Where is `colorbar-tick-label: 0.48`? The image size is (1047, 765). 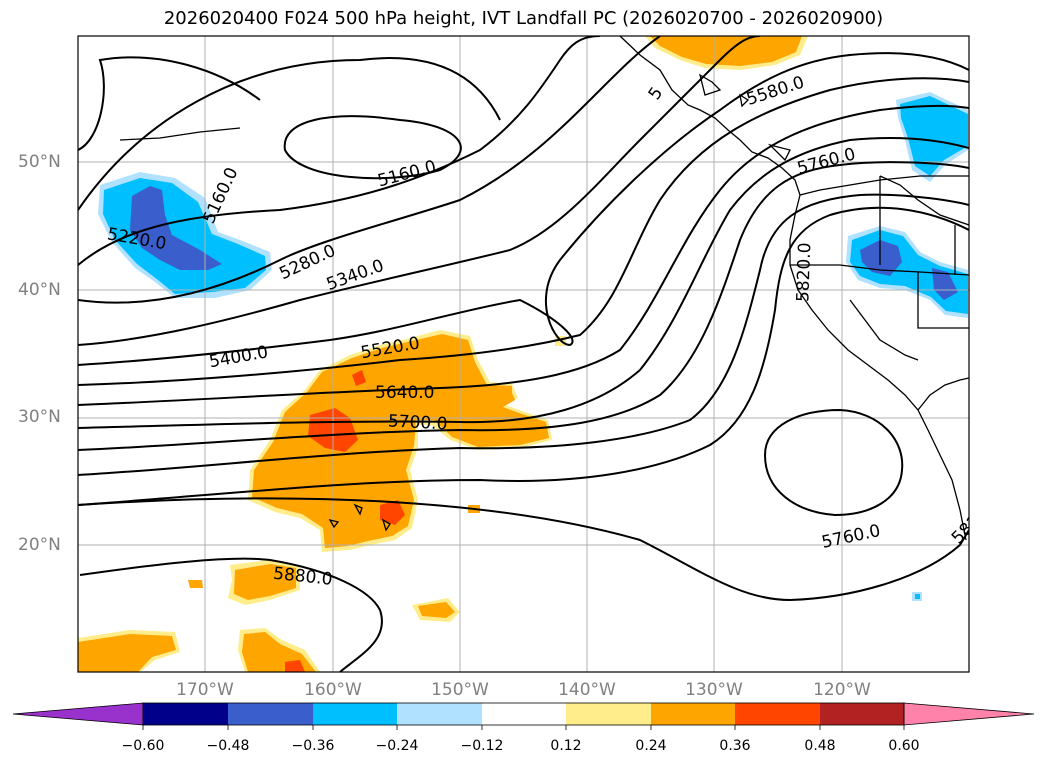
colorbar-tick-label: 0.48 is located at coordinates (820, 746).